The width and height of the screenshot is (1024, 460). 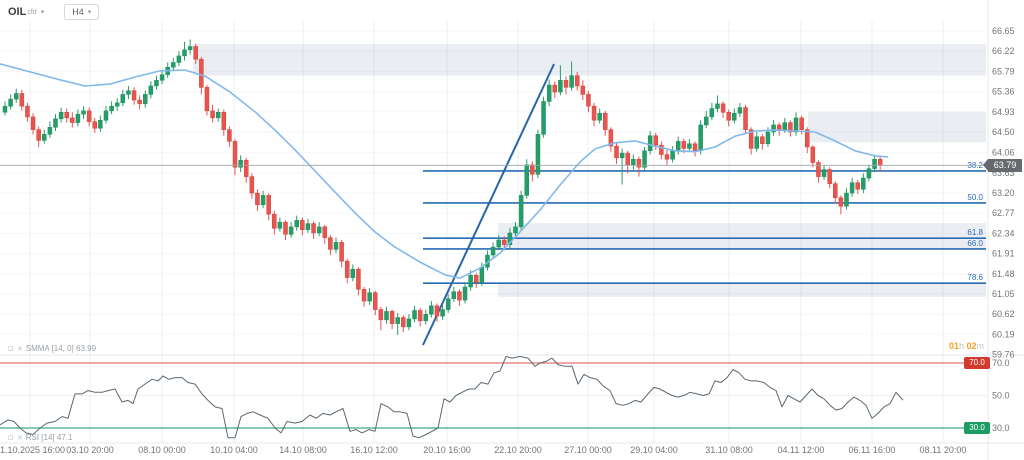 What do you see at coordinates (1003, 153) in the screenshot?
I see `price-axis-label: 64.06` at bounding box center [1003, 153].